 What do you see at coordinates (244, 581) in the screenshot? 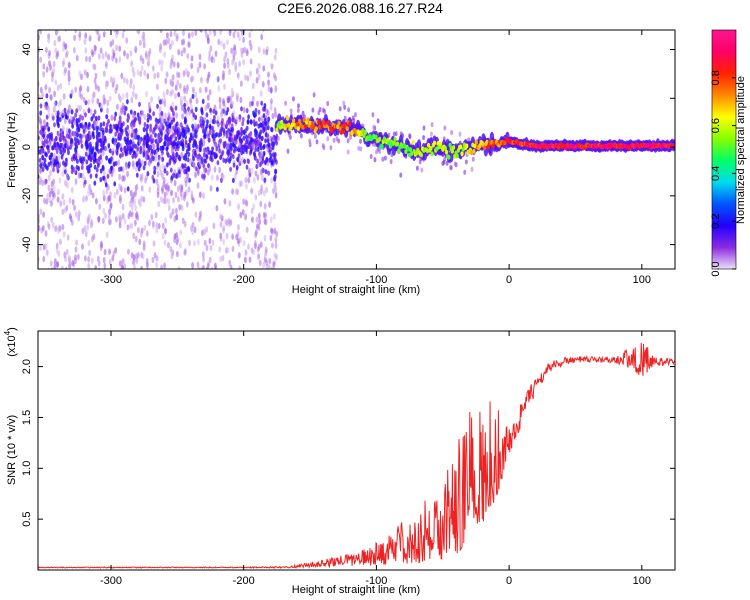
I see `x-tick-label: -200` at bounding box center [244, 581].